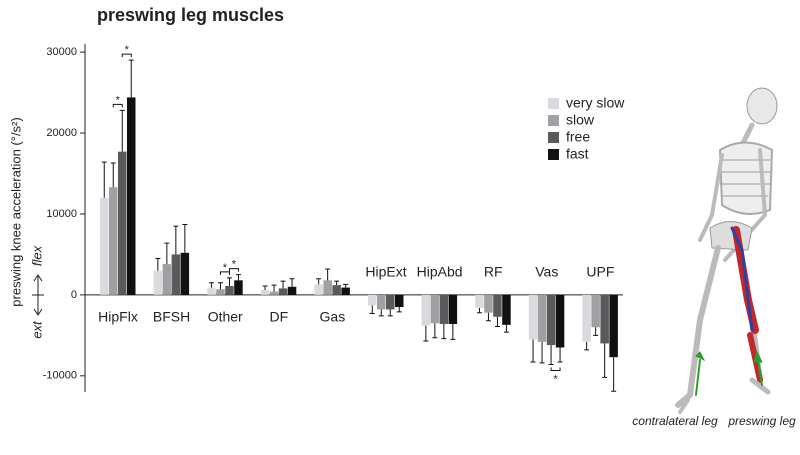  Describe the element at coordinates (61, 214) in the screenshot. I see `y-tick-label: 10000` at that location.